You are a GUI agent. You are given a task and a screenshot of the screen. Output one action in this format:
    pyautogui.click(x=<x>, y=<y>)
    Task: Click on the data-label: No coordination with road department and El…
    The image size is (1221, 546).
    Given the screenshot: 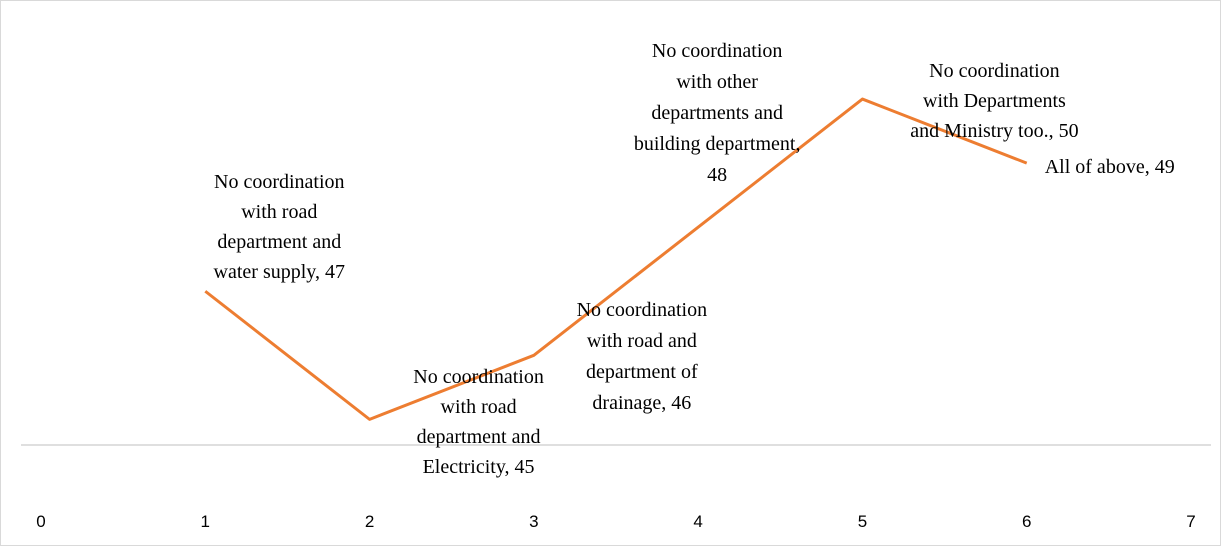 What is the action you would take?
    pyautogui.click(x=478, y=422)
    